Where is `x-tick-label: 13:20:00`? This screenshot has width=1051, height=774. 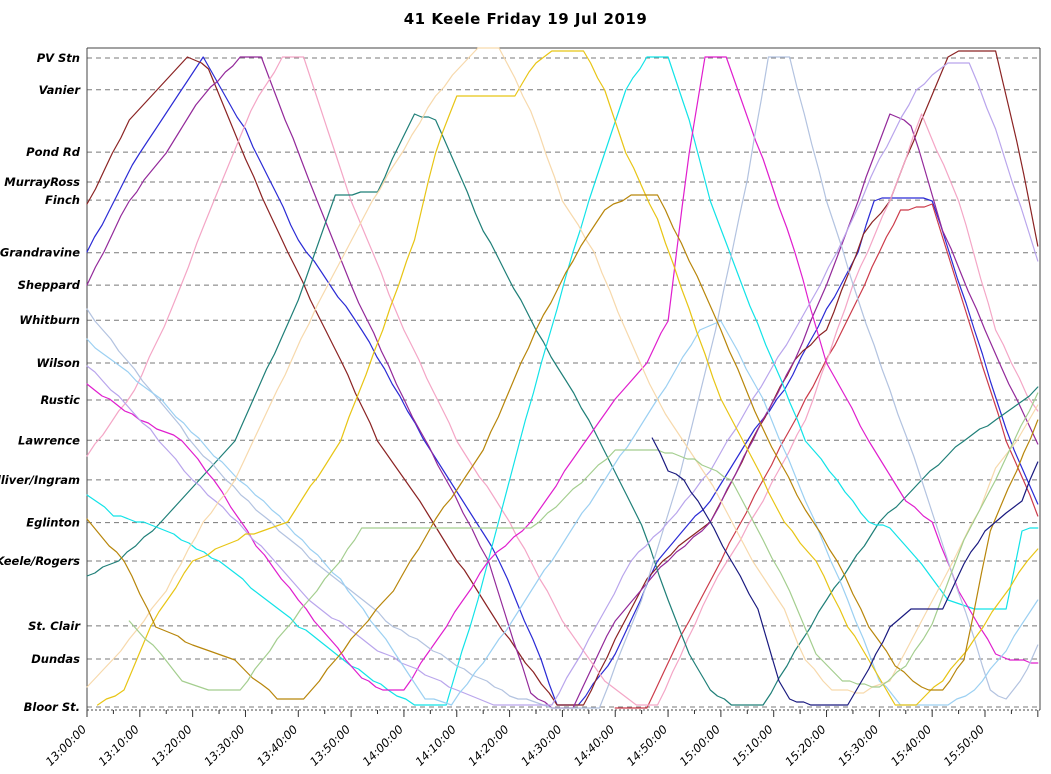
x-tick-label: 13:20:00 is located at coordinates (171, 745).